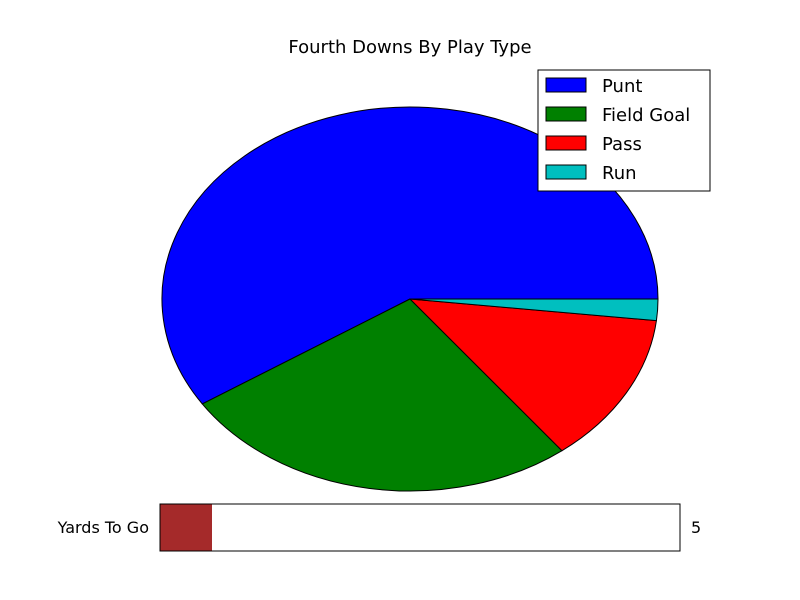  I want to click on slider-track, so click(420, 527).